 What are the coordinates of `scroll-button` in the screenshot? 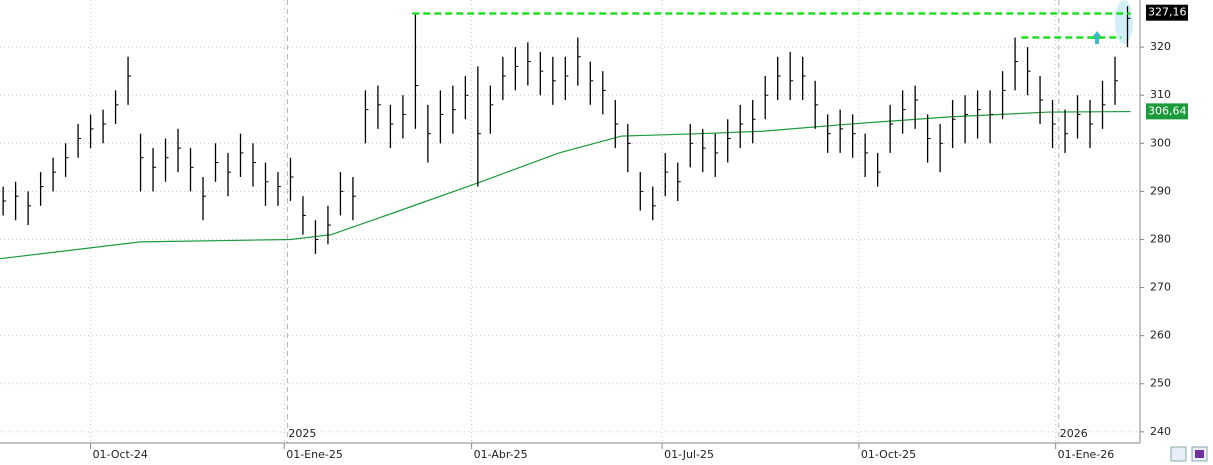 It's located at (1178, 454).